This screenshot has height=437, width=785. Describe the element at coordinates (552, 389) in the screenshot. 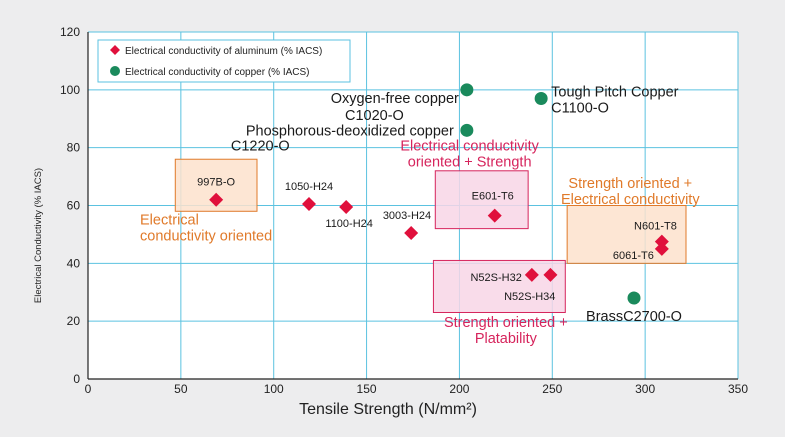

I see `x-tick-label: 250` at that location.